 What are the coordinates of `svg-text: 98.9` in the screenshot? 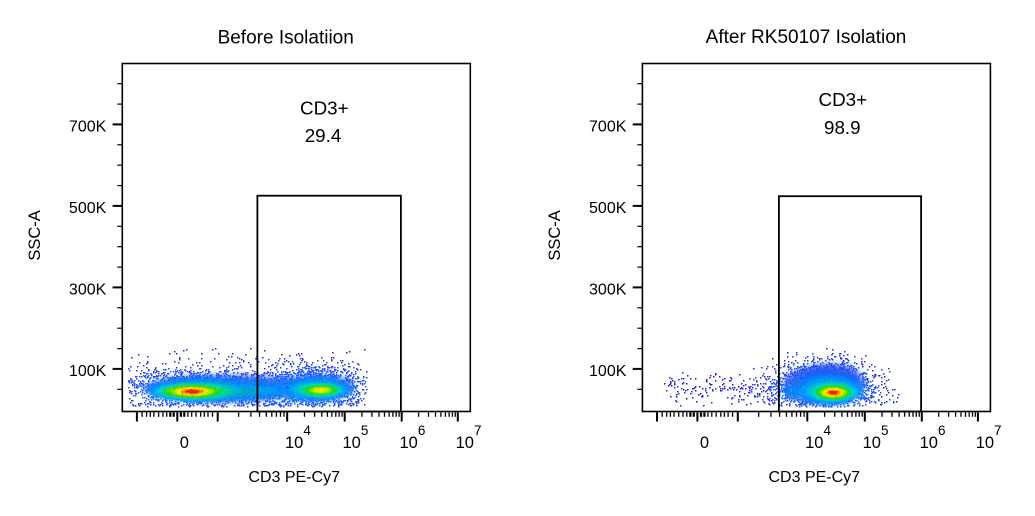 It's located at (842, 127).